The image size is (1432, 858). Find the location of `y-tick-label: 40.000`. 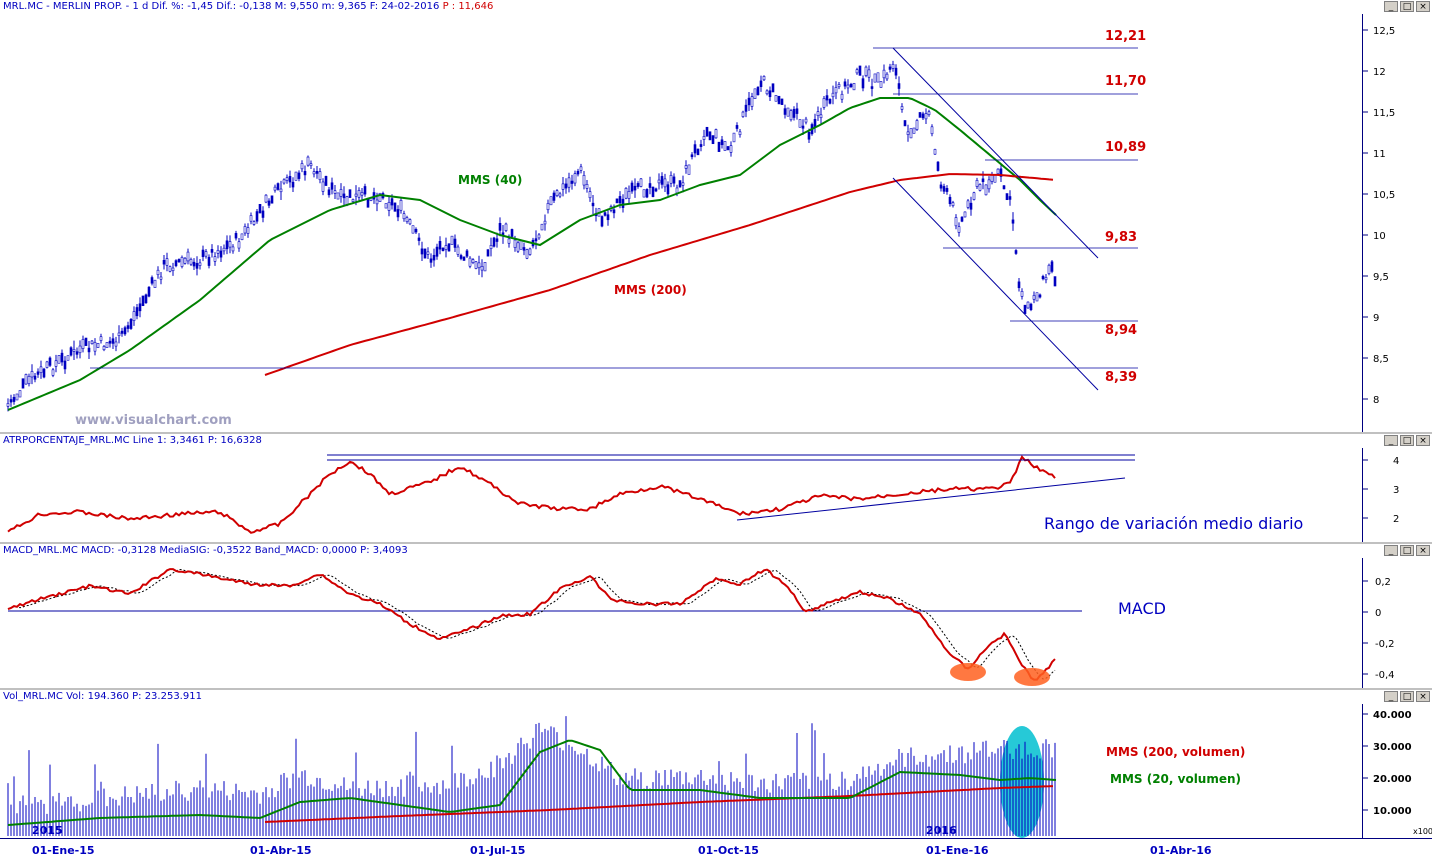

y-tick-label: 40.000 is located at coordinates (1392, 715).